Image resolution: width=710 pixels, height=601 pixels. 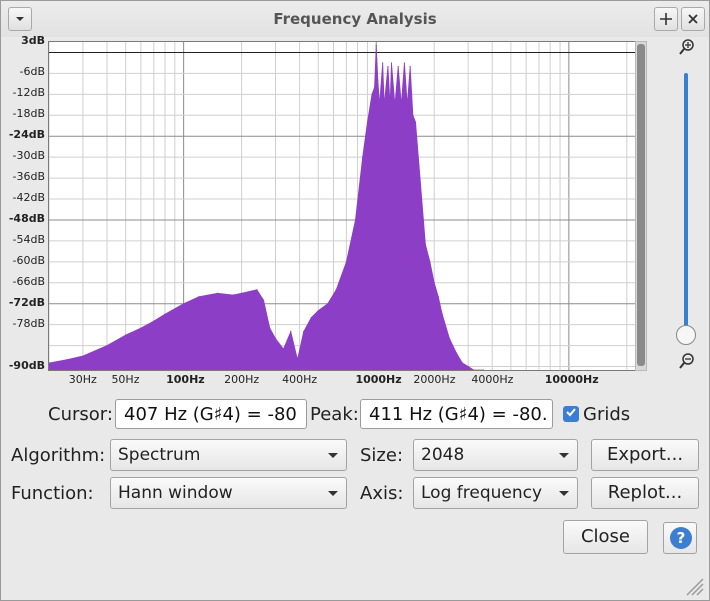 I want to click on chevron-down-icon, so click(x=20, y=19).